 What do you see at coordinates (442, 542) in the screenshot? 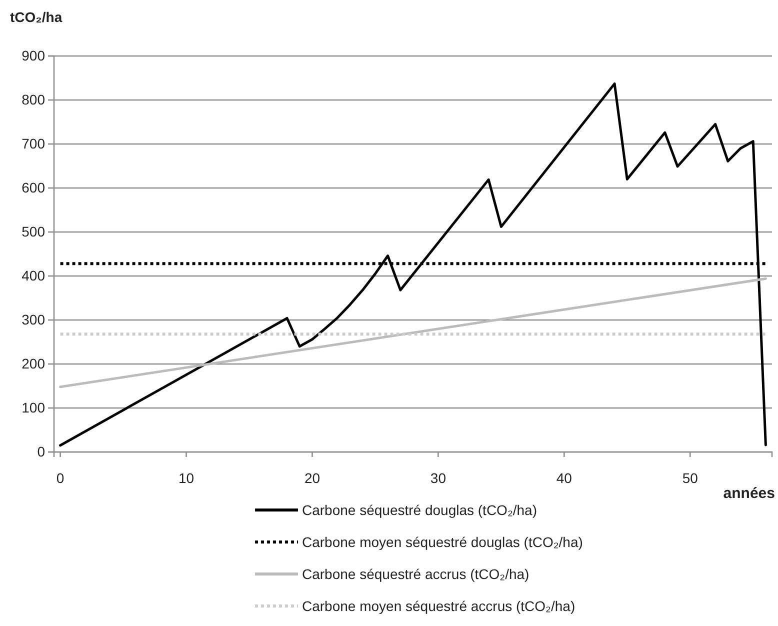
I see `legend-label: Carbone moyen séquestré douglas (tCO₂/ha)` at bounding box center [442, 542].